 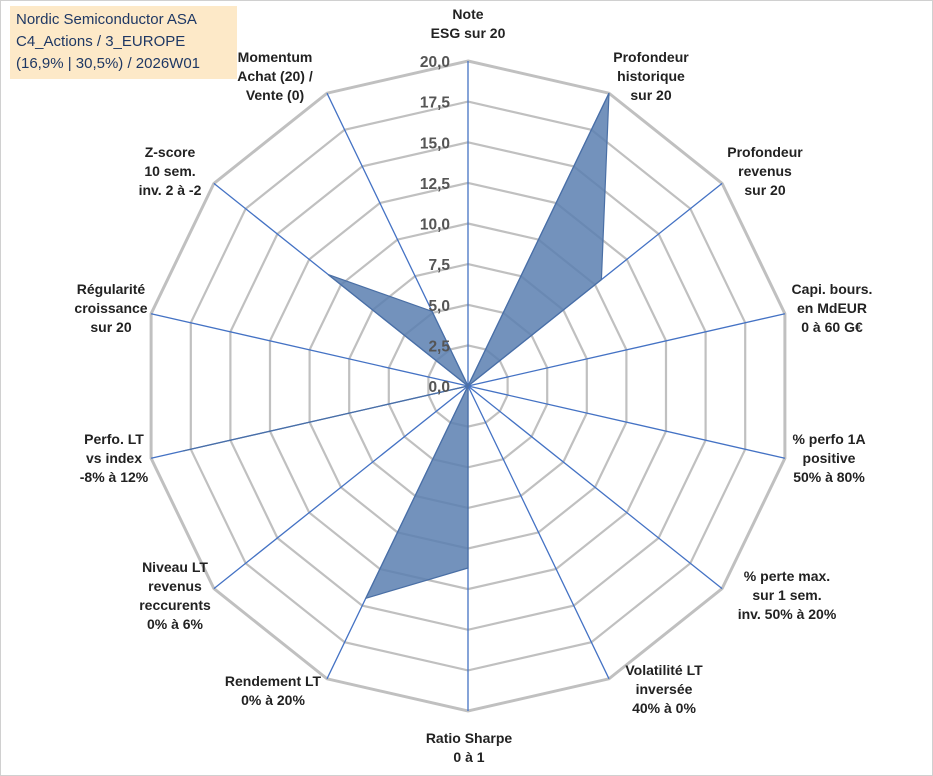 What do you see at coordinates (273, 700) in the screenshot?
I see `axis-label-line: 0% à 20%` at bounding box center [273, 700].